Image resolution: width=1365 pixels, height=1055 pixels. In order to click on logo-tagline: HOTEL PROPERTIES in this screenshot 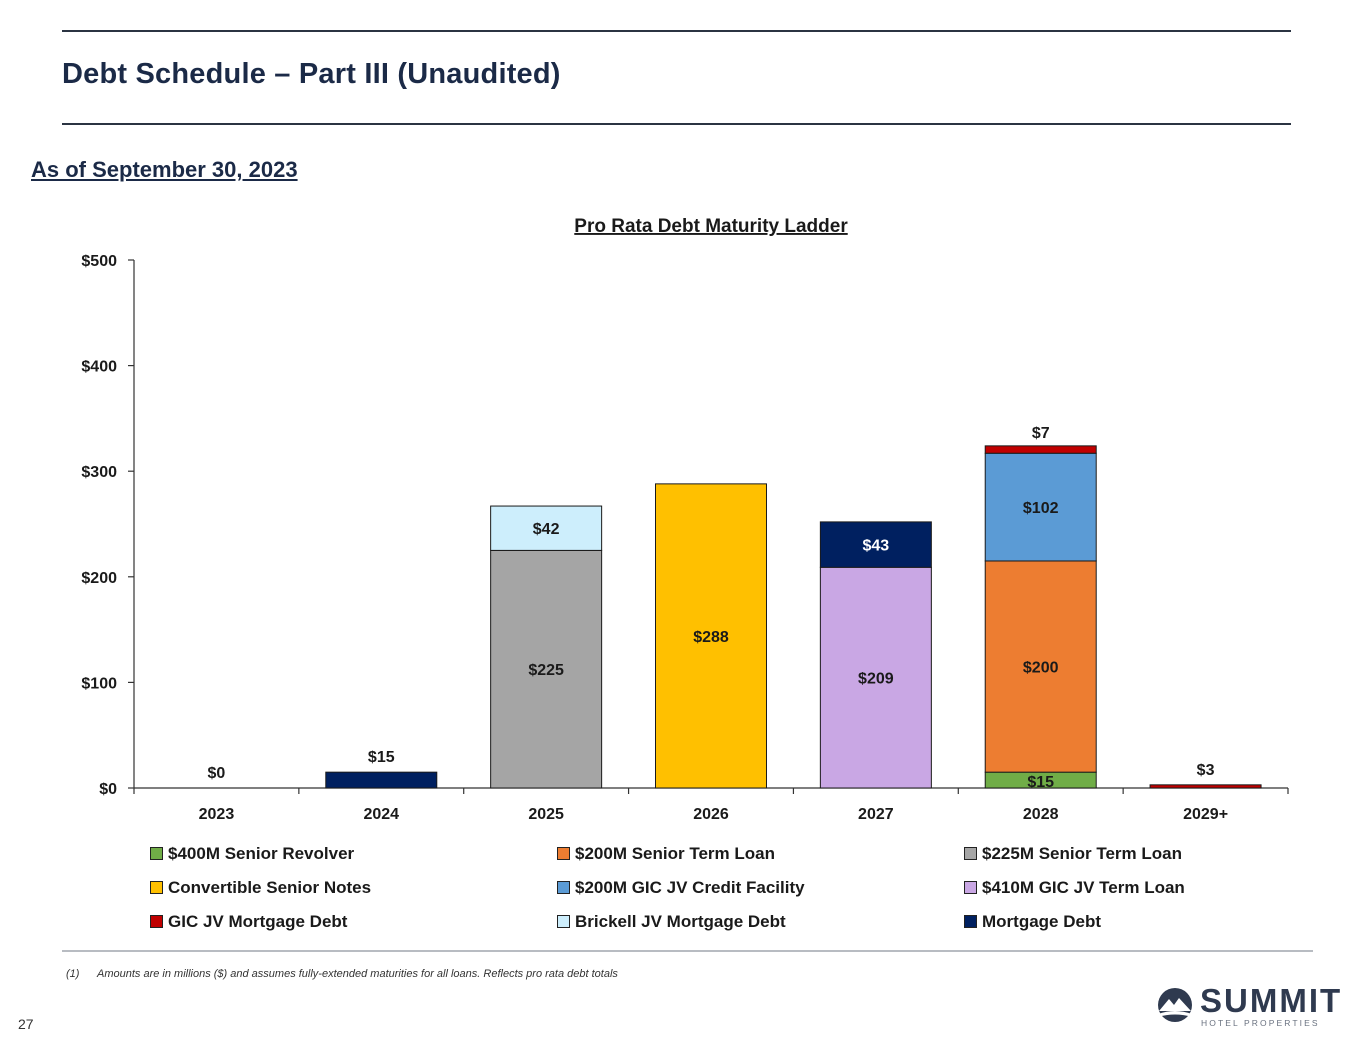, I will do `click(1260, 1023)`.